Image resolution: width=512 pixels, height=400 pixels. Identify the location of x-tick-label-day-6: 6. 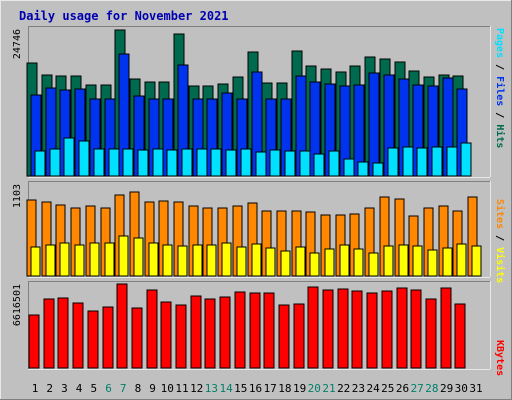
(108, 388).